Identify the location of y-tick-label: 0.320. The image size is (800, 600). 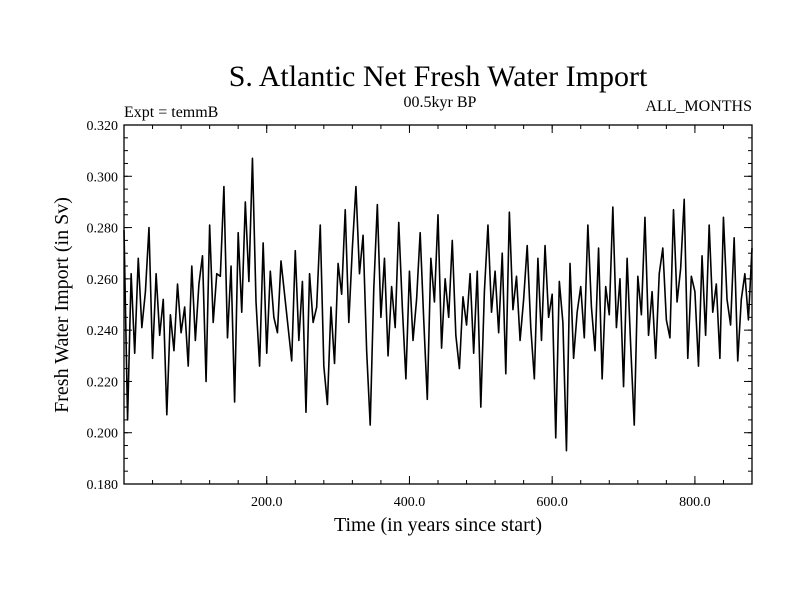
(103, 126).